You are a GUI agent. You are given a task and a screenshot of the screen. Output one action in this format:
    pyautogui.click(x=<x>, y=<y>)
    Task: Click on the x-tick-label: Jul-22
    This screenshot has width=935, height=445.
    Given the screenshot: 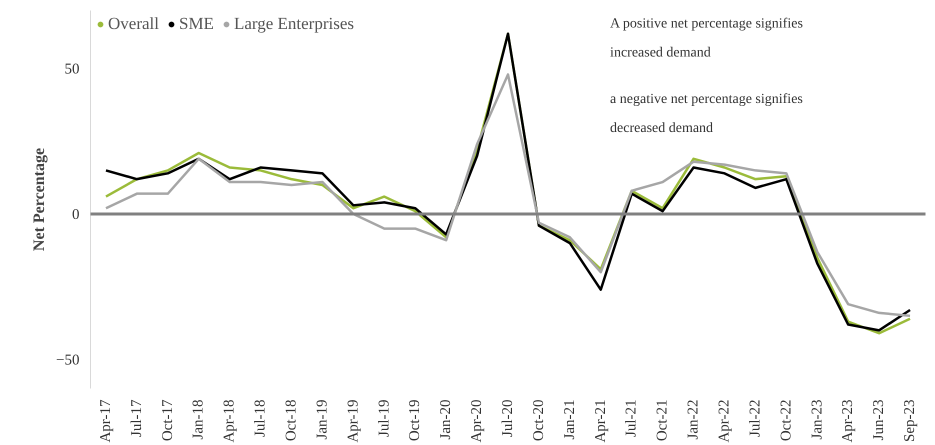 What is the action you would take?
    pyautogui.click(x=755, y=418)
    